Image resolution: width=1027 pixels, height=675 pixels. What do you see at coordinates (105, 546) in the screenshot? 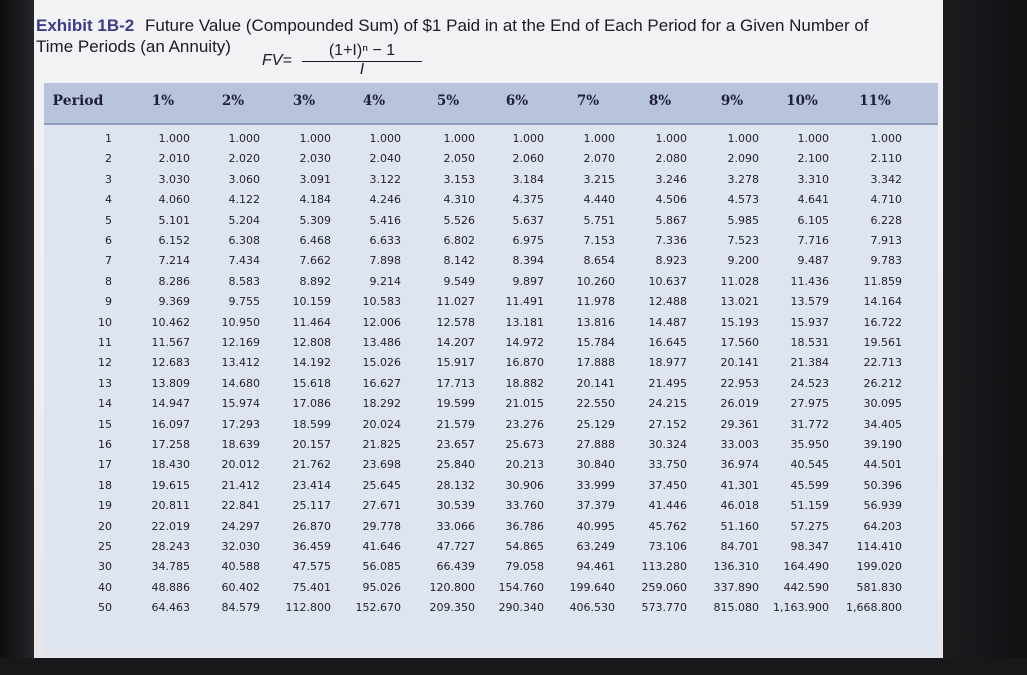
I see `period-cell: 25` at bounding box center [105, 546].